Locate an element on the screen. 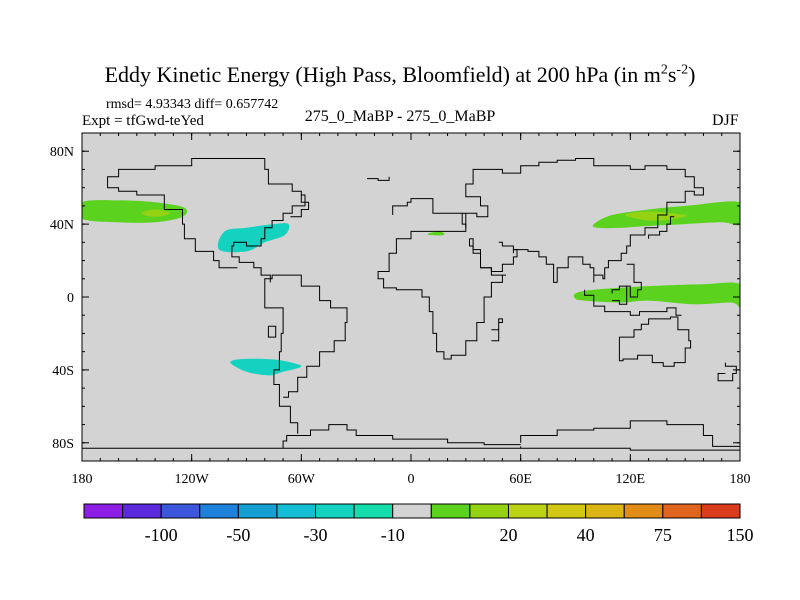 This screenshot has height=600, width=800. coast-new-zealand is located at coordinates (727, 372).